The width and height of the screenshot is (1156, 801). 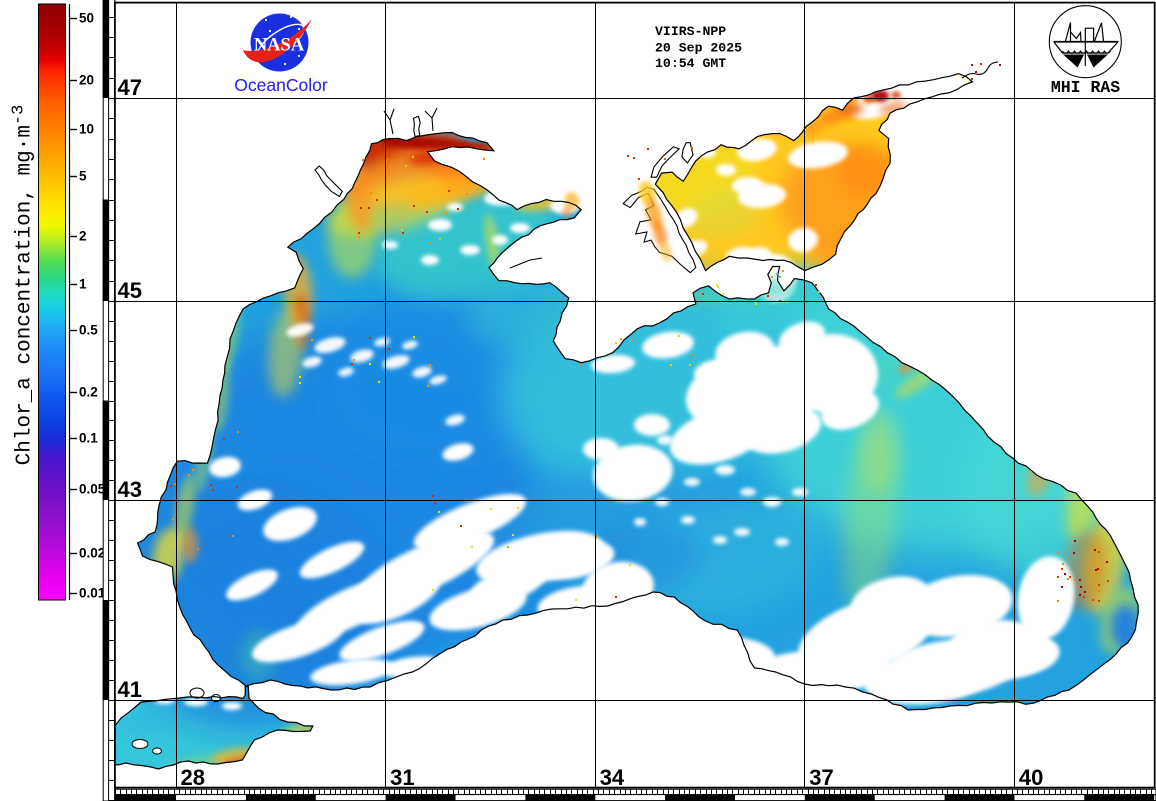 What do you see at coordinates (83, 236) in the screenshot?
I see `svg-text: 2` at bounding box center [83, 236].